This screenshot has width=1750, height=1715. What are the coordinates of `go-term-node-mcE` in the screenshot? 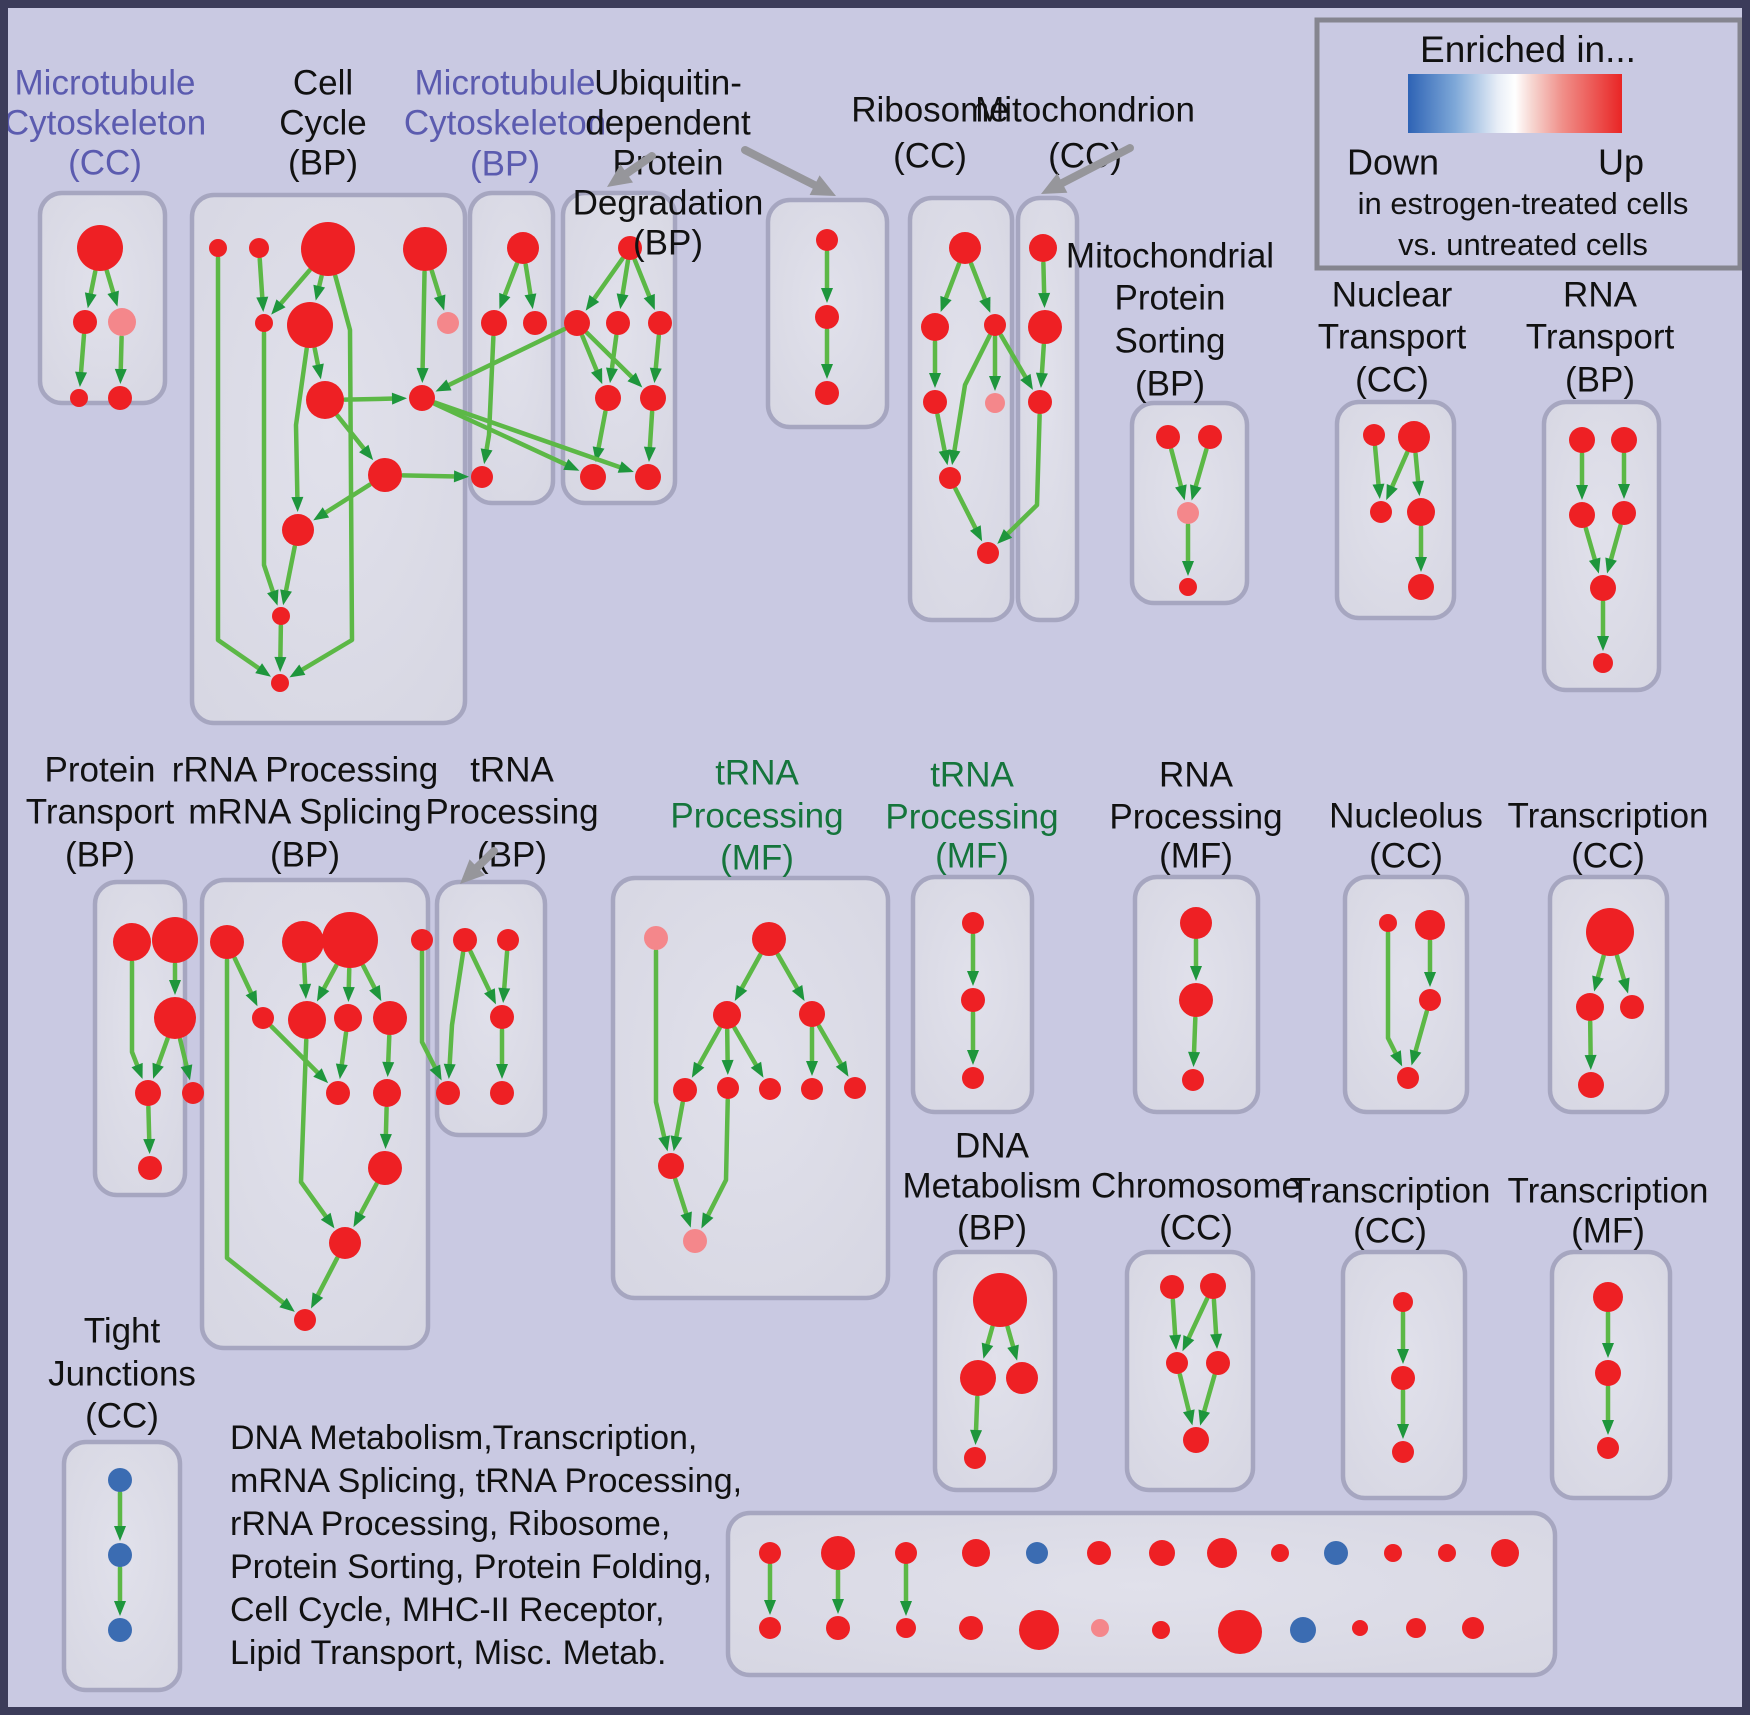 It's located at (120, 398).